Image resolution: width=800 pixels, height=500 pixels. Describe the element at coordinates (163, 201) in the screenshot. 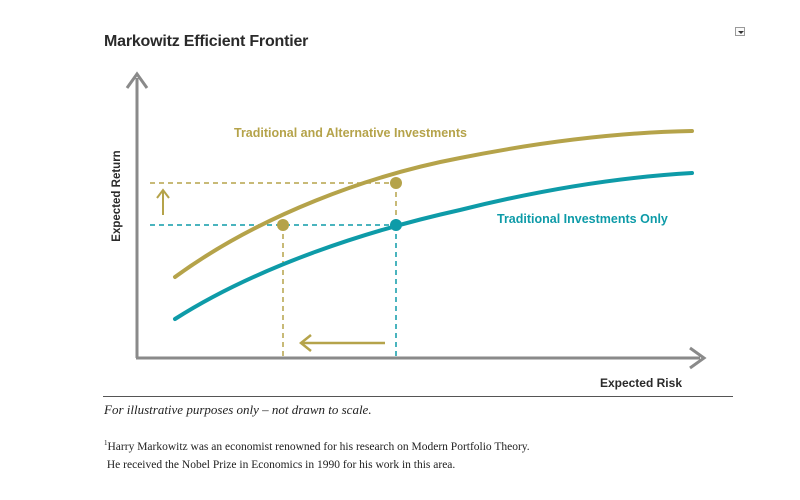

I see `up-arrow-icon` at that location.